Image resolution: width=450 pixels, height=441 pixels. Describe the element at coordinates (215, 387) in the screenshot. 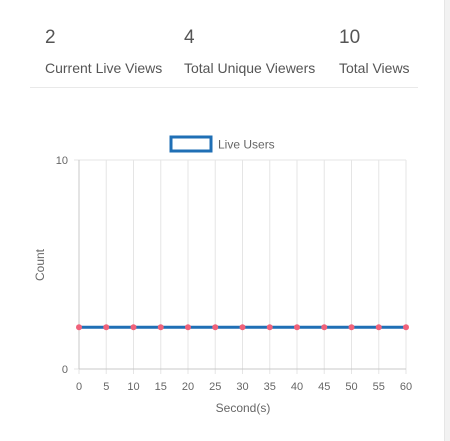

I see `x-tick-label: 25` at that location.